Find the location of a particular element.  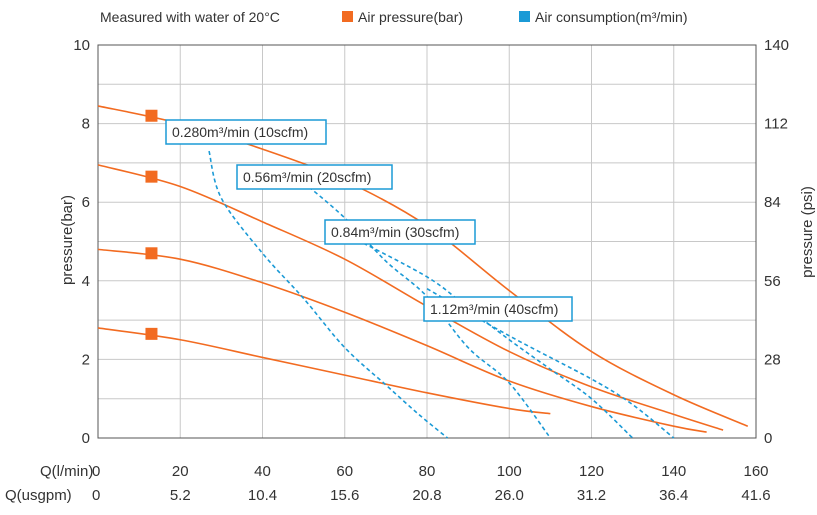

x-tick-label: 0 is located at coordinates (96, 471).